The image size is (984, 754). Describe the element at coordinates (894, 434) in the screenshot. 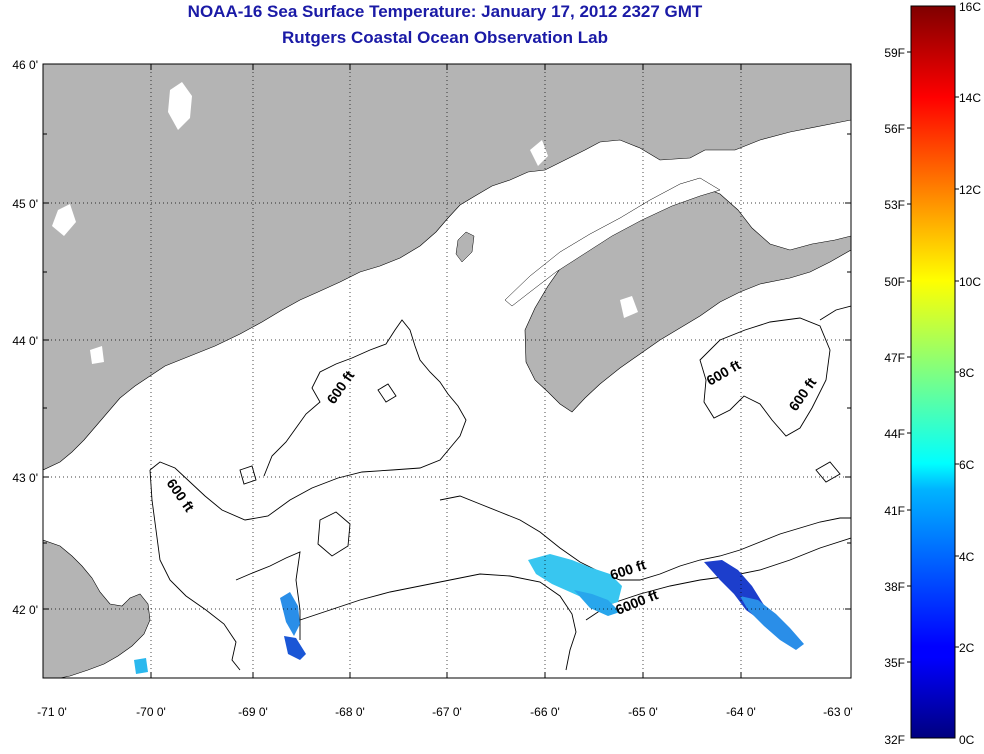

I see `colorbar-fahrenheit-label: 44F` at that location.